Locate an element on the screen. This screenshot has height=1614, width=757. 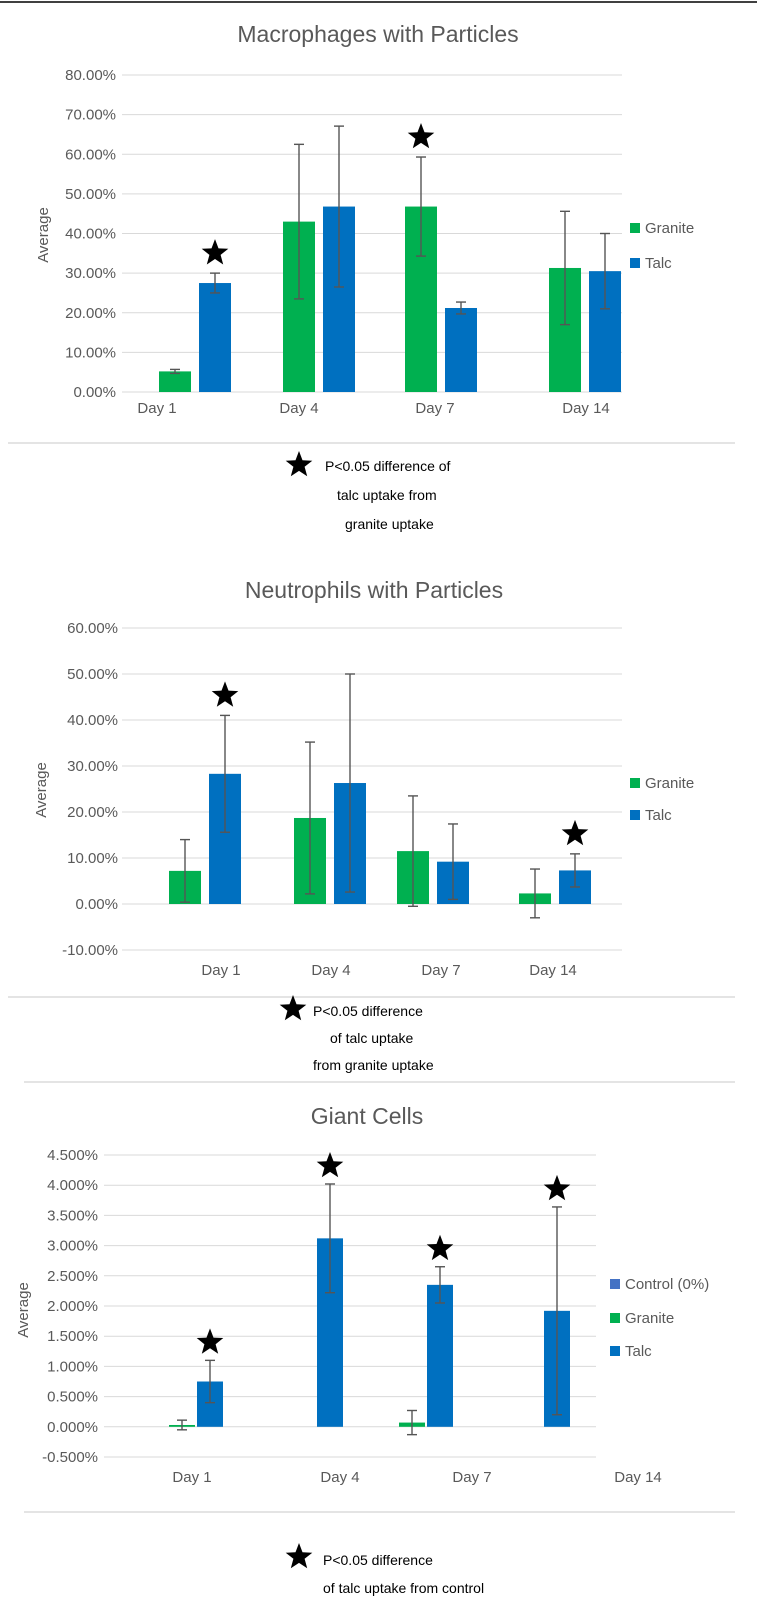
y-tick-label: 4.000% is located at coordinates (72, 1185).